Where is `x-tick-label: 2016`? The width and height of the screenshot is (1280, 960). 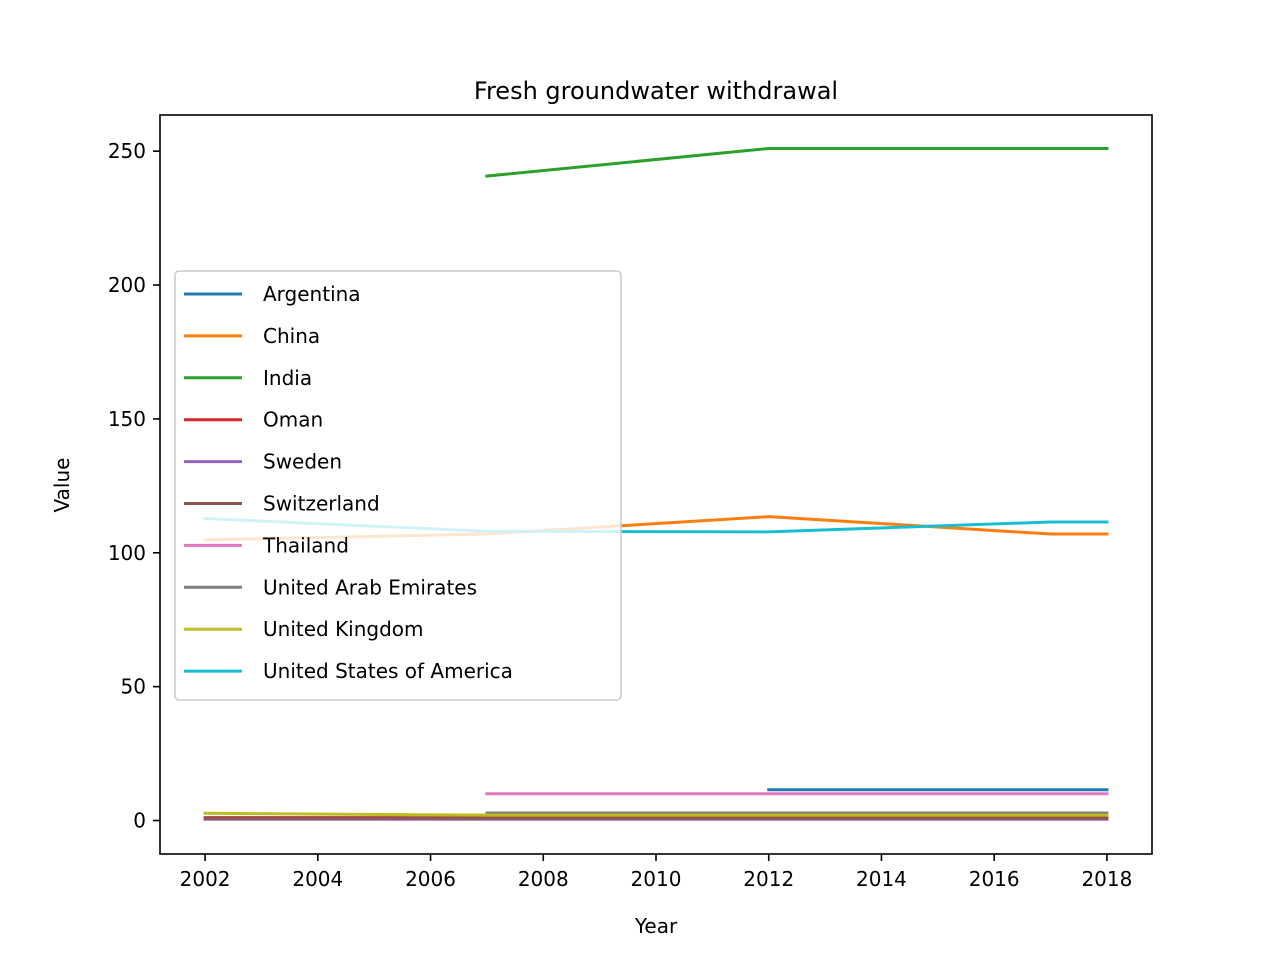
x-tick-label: 2016 is located at coordinates (994, 879).